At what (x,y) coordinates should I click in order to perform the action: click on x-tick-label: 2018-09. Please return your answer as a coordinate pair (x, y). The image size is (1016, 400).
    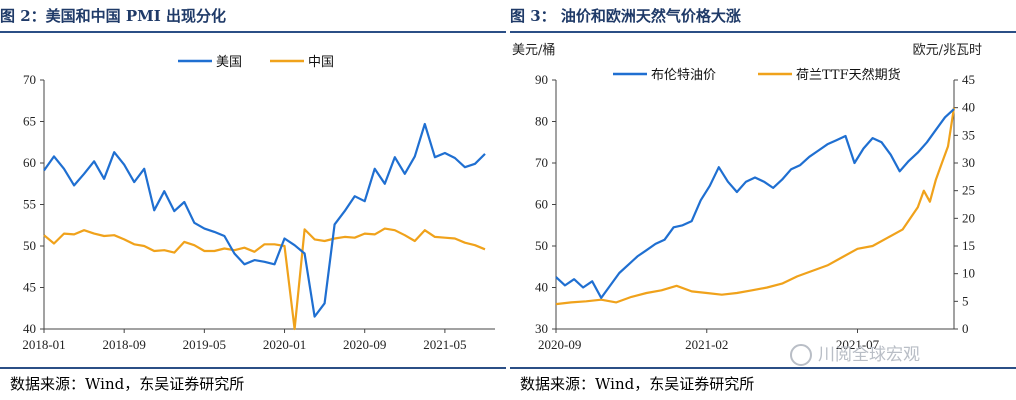
    Looking at the image, I should click on (124, 344).